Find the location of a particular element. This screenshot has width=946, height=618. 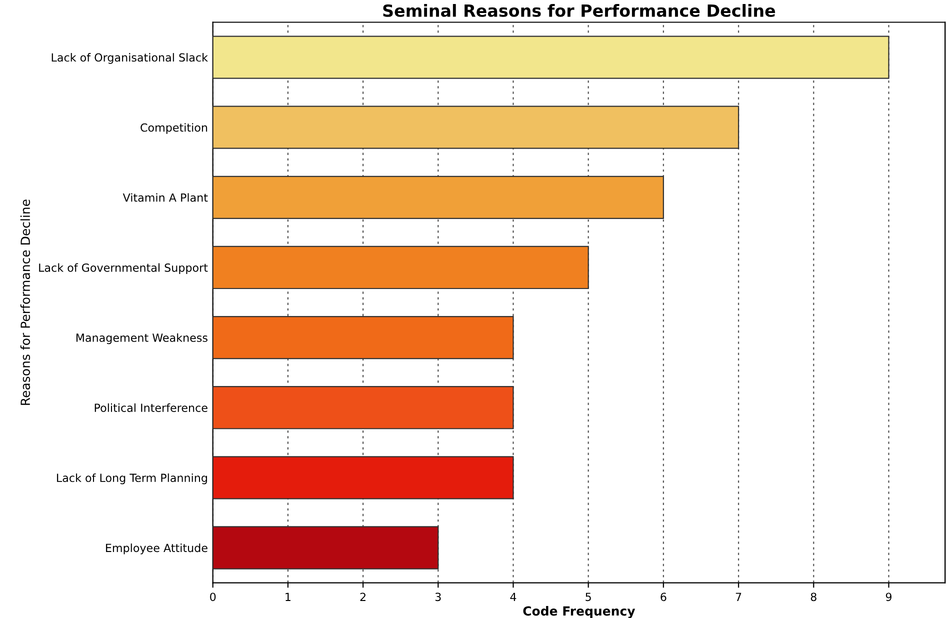

y-tick-label: Political Interference is located at coordinates (151, 407).